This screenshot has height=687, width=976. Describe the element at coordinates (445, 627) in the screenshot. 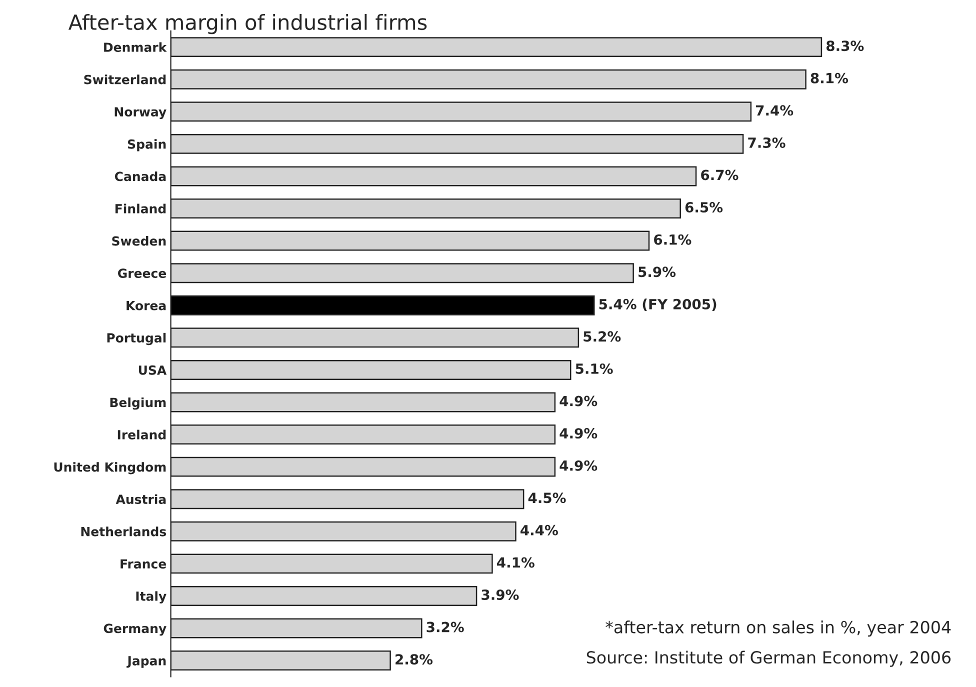

I see `data-label: 3.2%` at that location.